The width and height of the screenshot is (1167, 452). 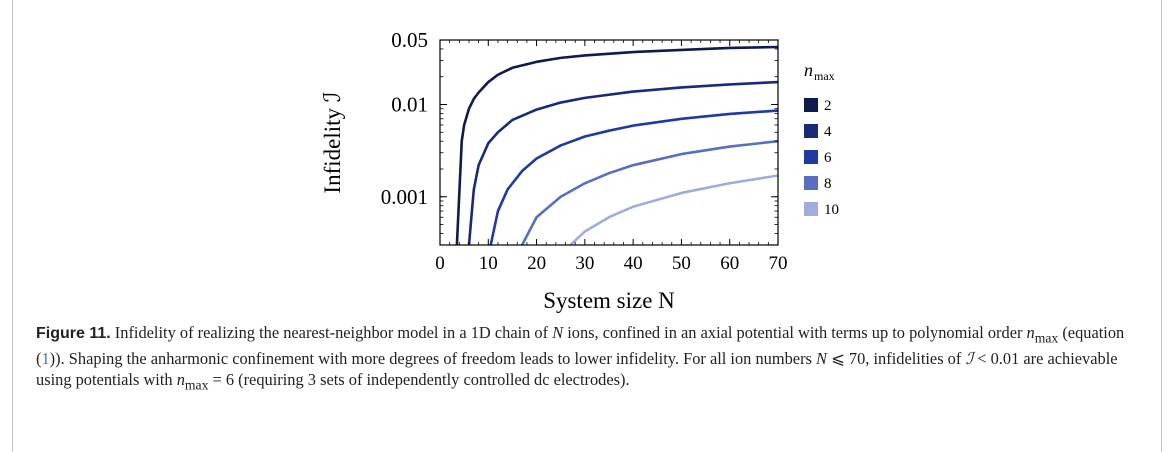 I want to click on equation-reference-link: 1, so click(x=45, y=359).